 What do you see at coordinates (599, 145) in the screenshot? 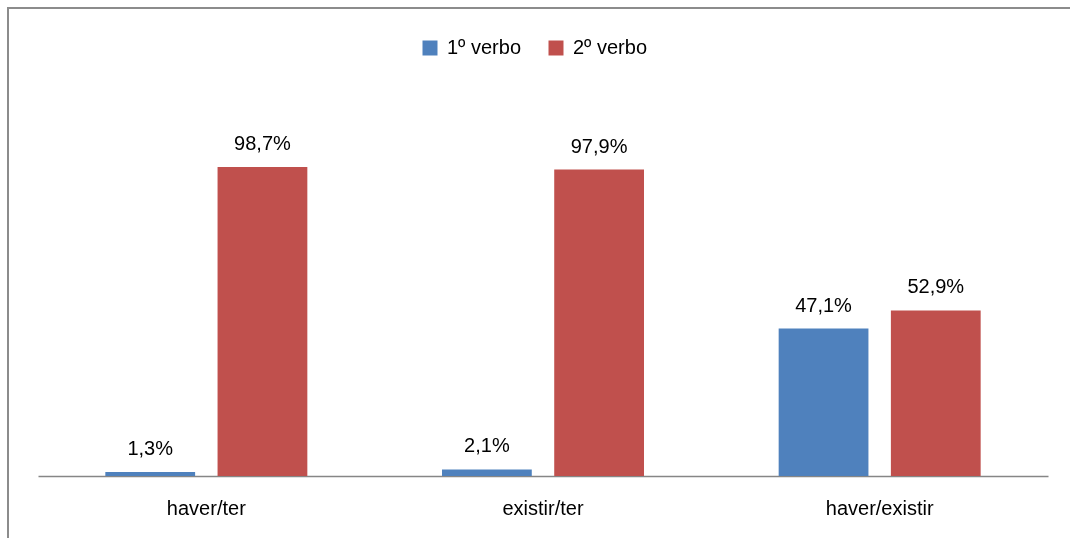
I see `data-label: 97,9%` at bounding box center [599, 145].